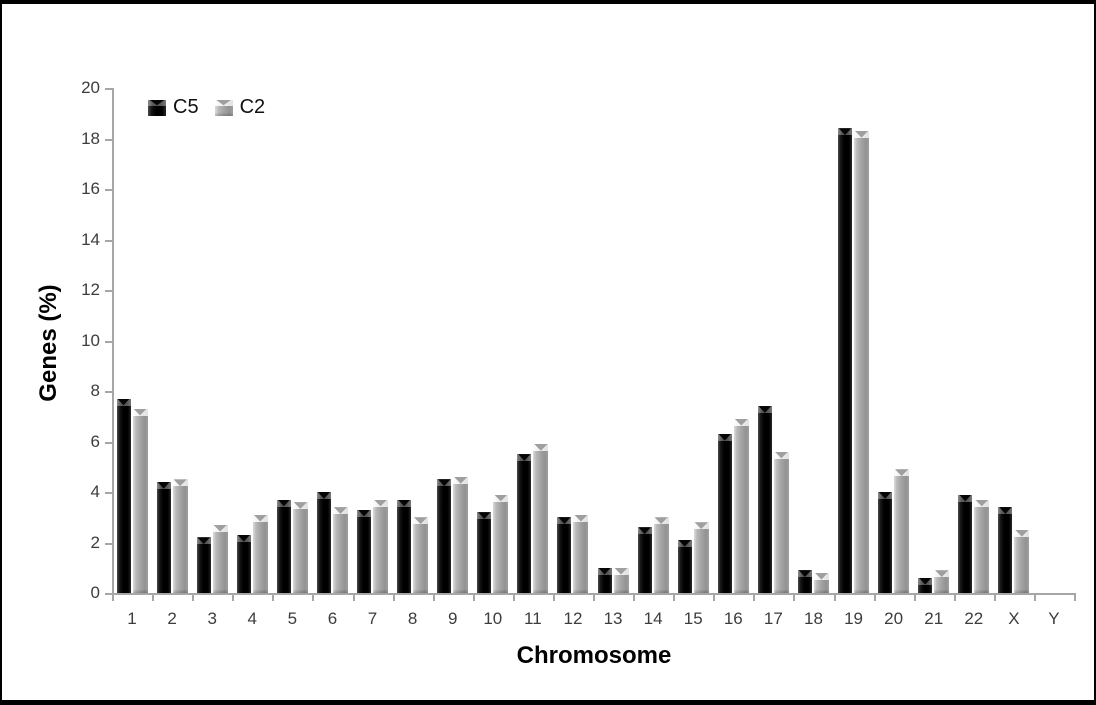 This screenshot has width=1096, height=705. I want to click on x-axis-tick-label: 14, so click(653, 618).